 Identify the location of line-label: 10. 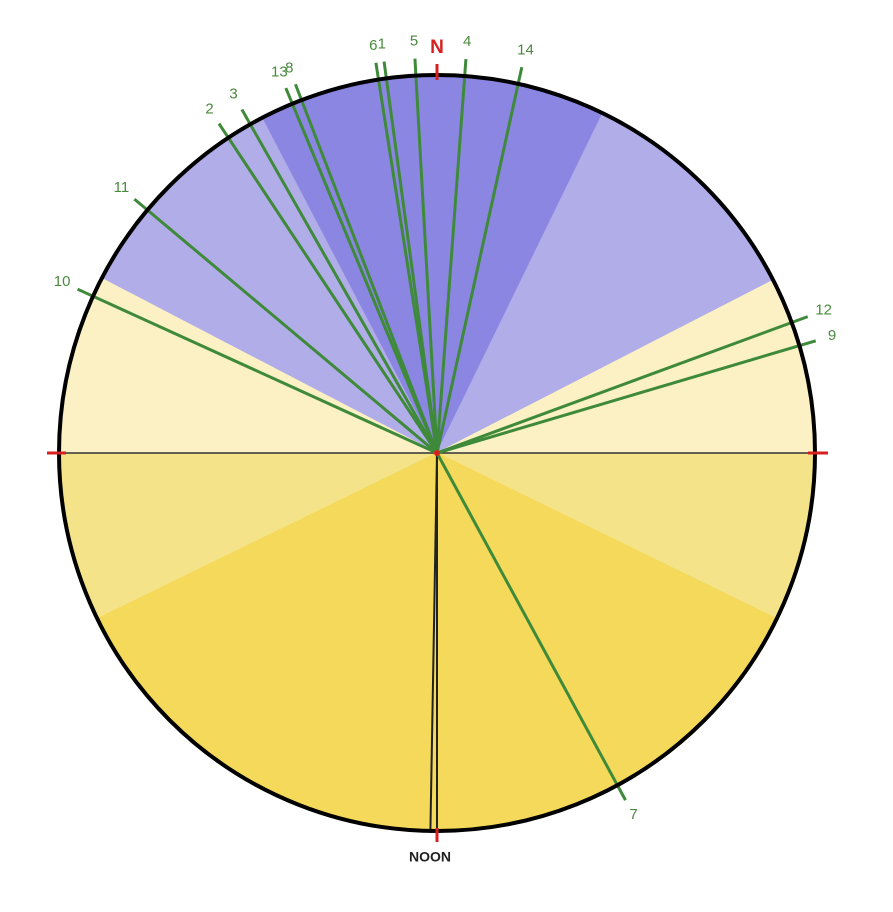
(62, 281).